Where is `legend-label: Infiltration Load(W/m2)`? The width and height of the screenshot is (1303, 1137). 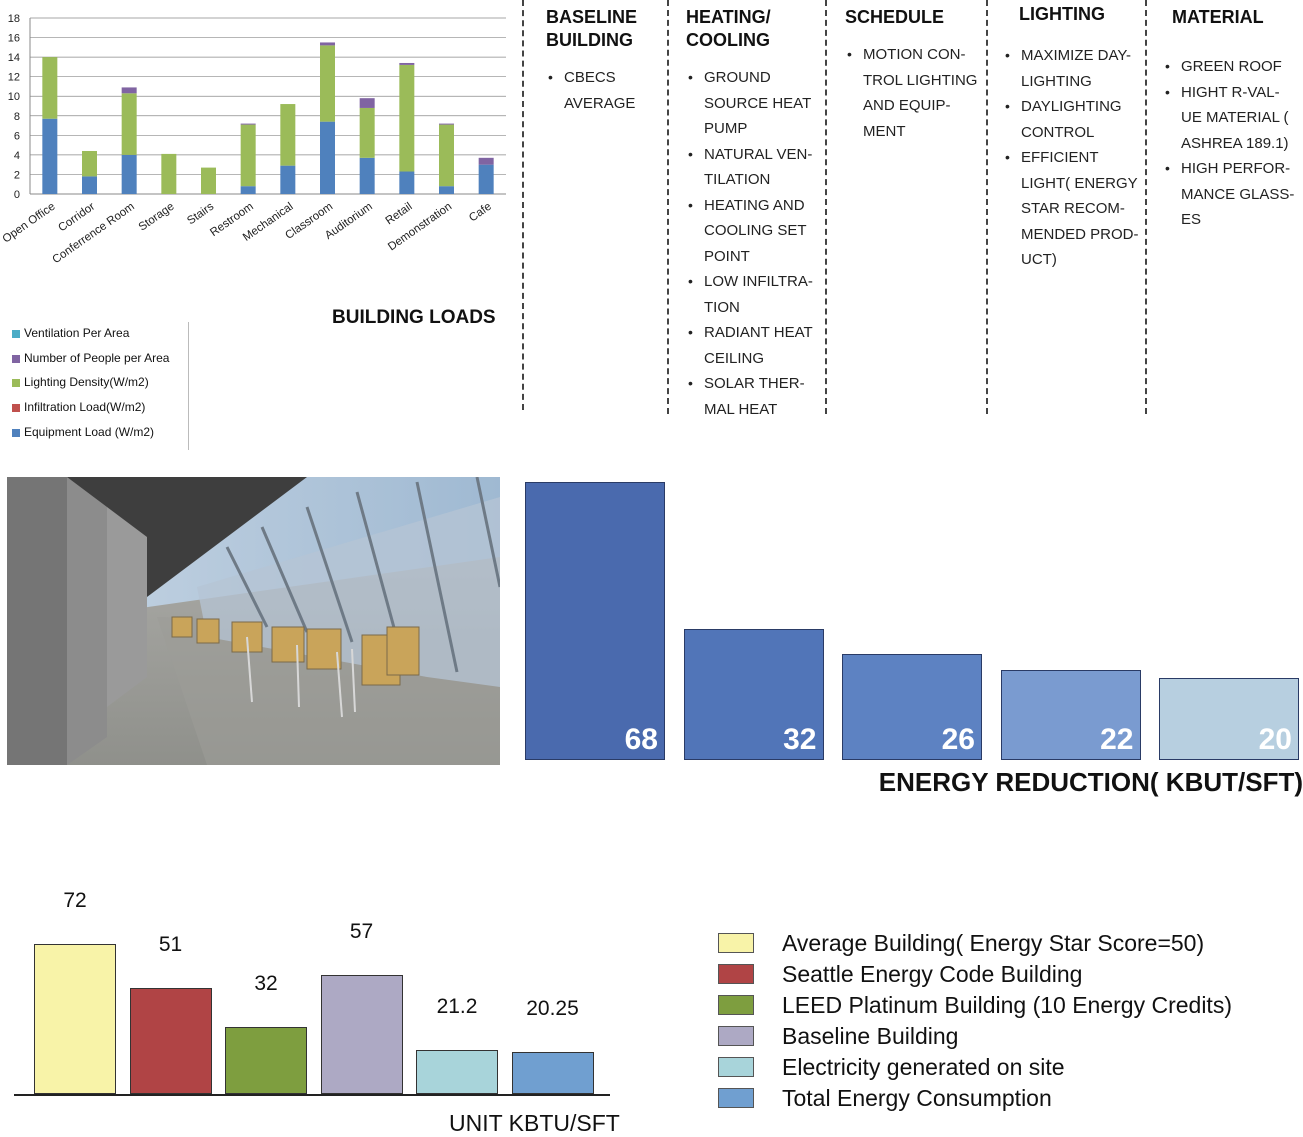 legend-label: Infiltration Load(W/m2) is located at coordinates (85, 407).